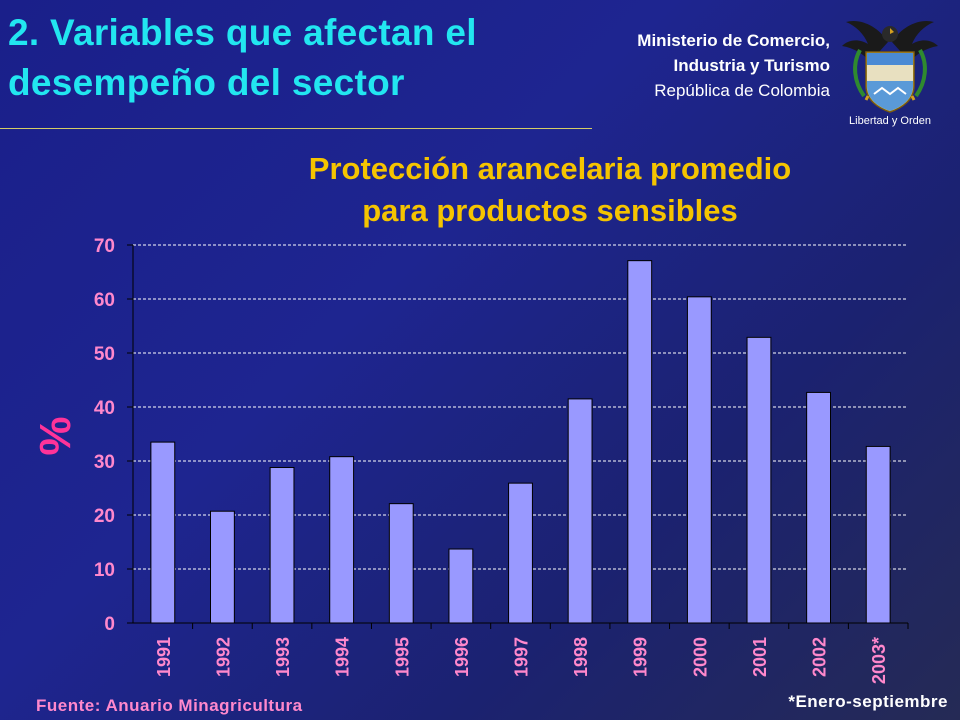 The height and width of the screenshot is (720, 960). What do you see at coordinates (819, 507) in the screenshot?
I see `bar-2002` at bounding box center [819, 507].